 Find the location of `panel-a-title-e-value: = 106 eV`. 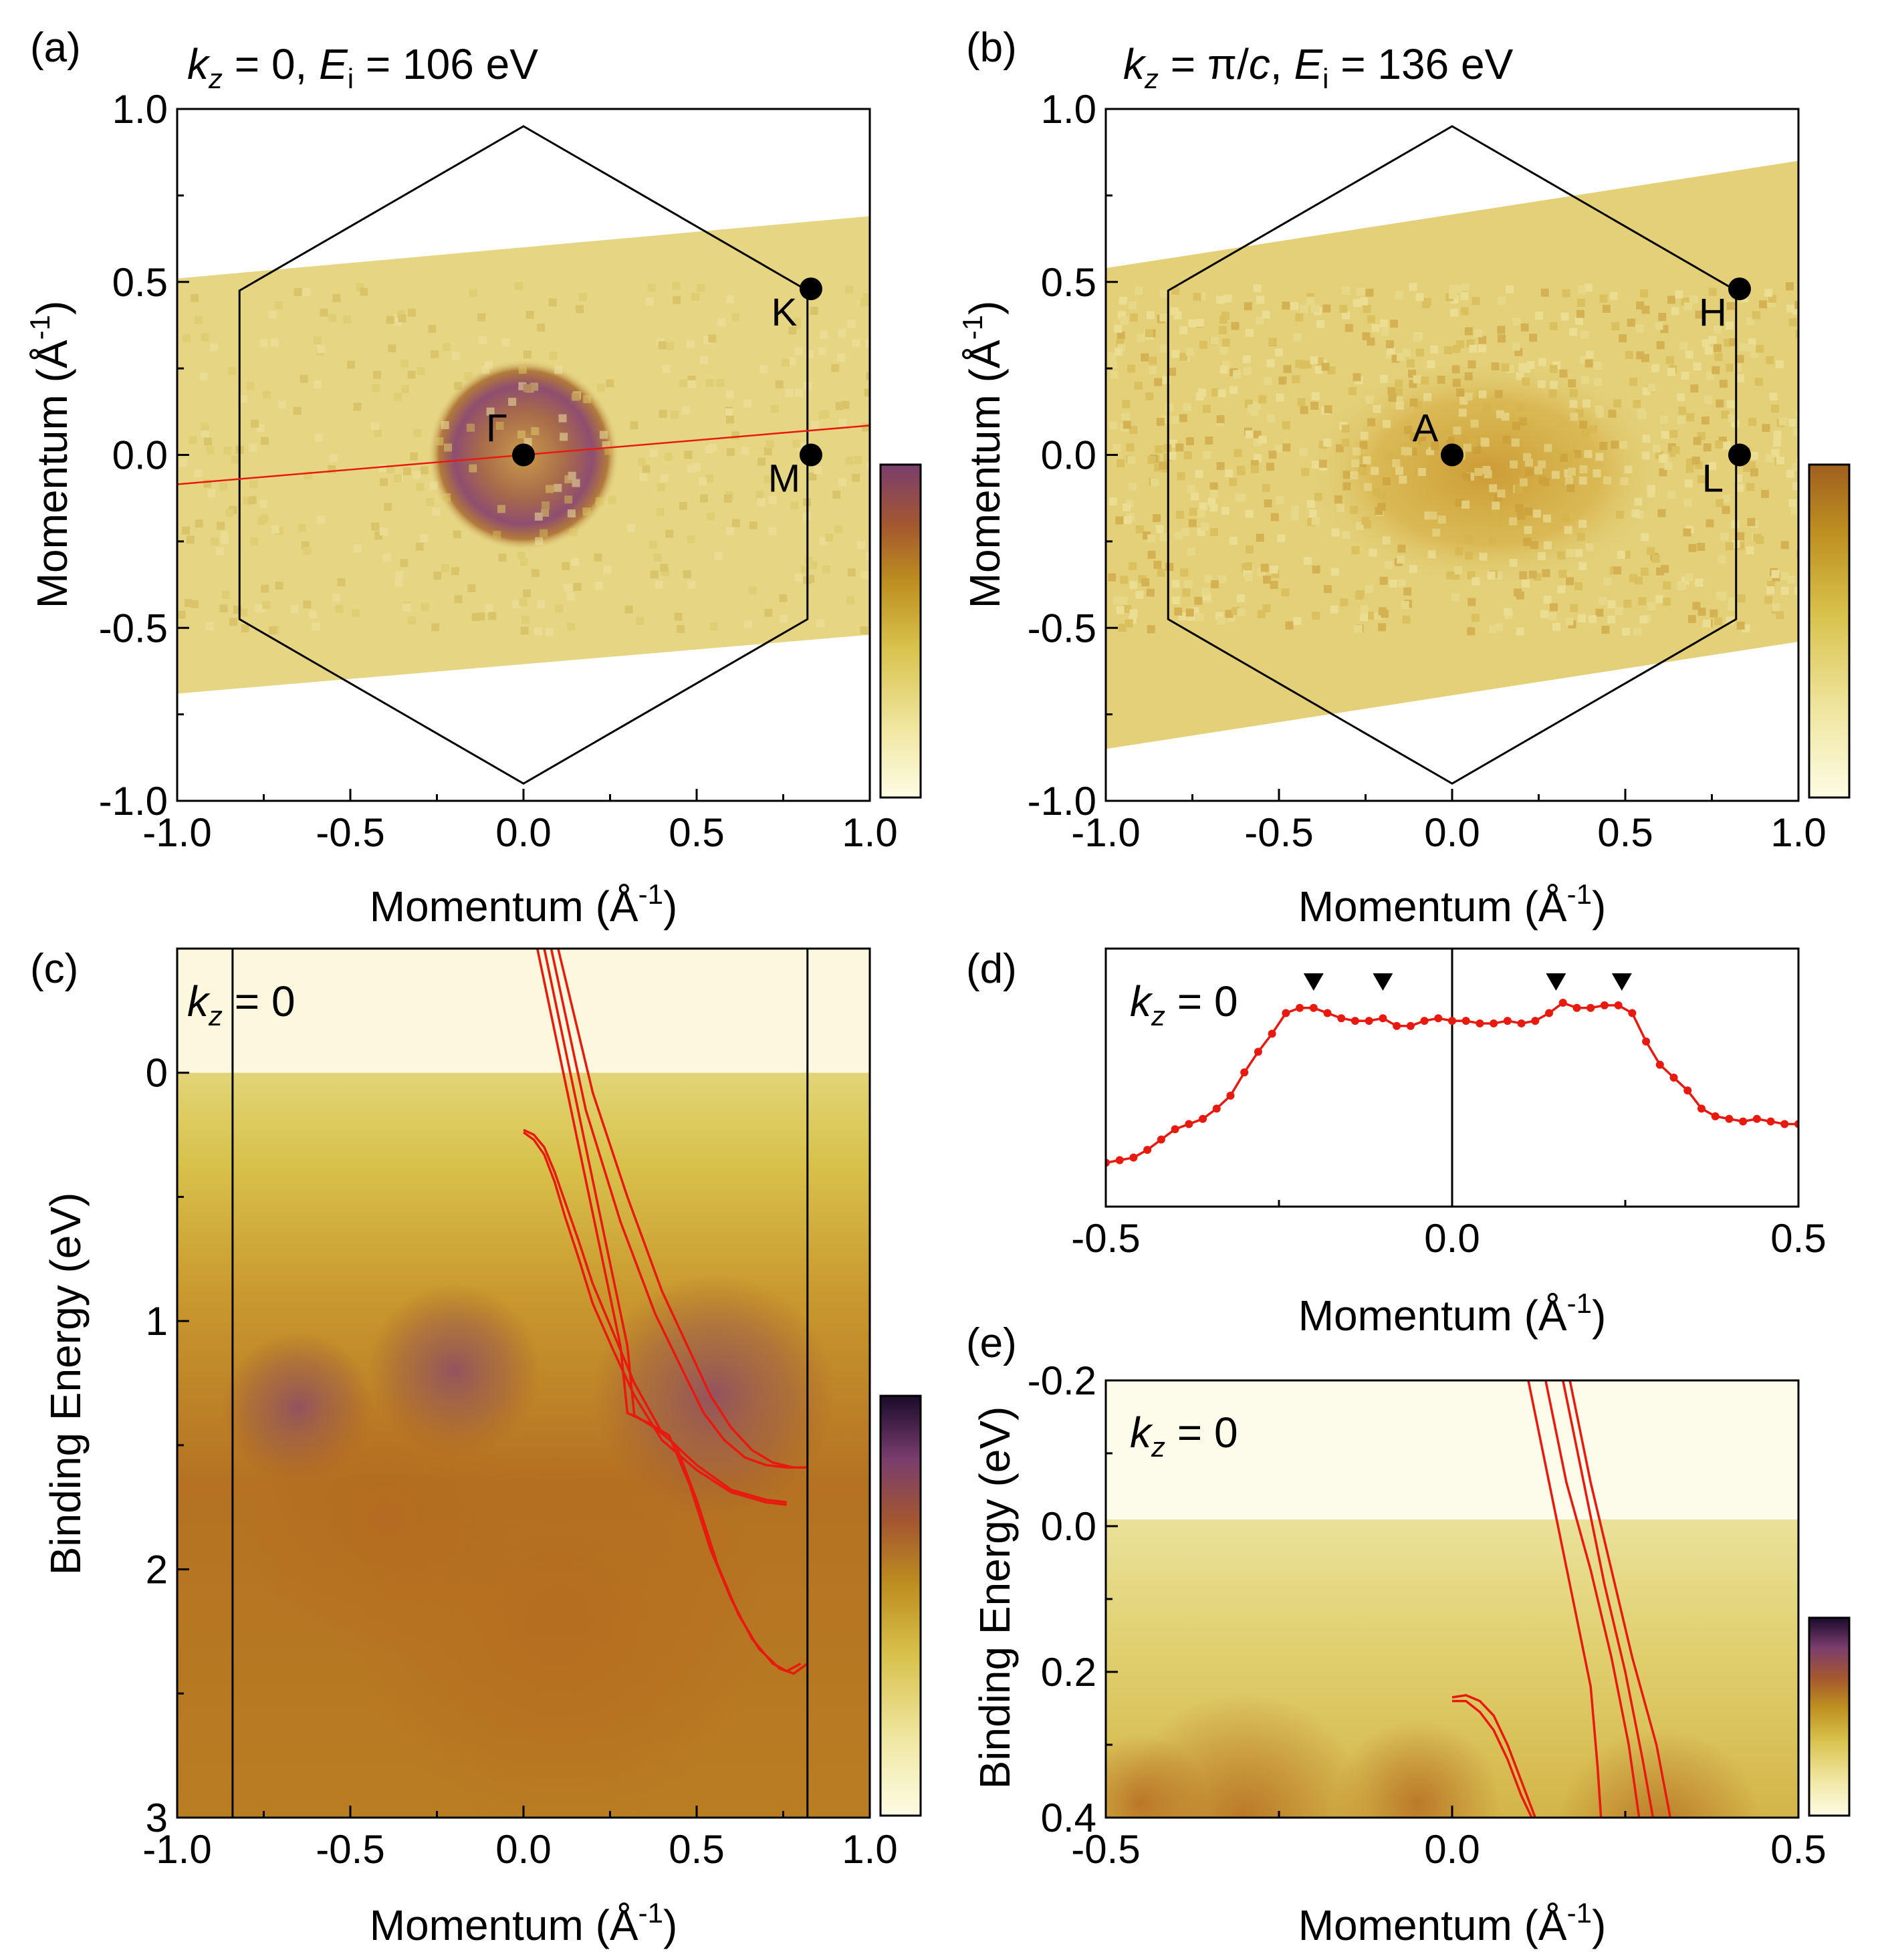

panel-a-title-e-value: = 106 eV is located at coordinates (446, 64).